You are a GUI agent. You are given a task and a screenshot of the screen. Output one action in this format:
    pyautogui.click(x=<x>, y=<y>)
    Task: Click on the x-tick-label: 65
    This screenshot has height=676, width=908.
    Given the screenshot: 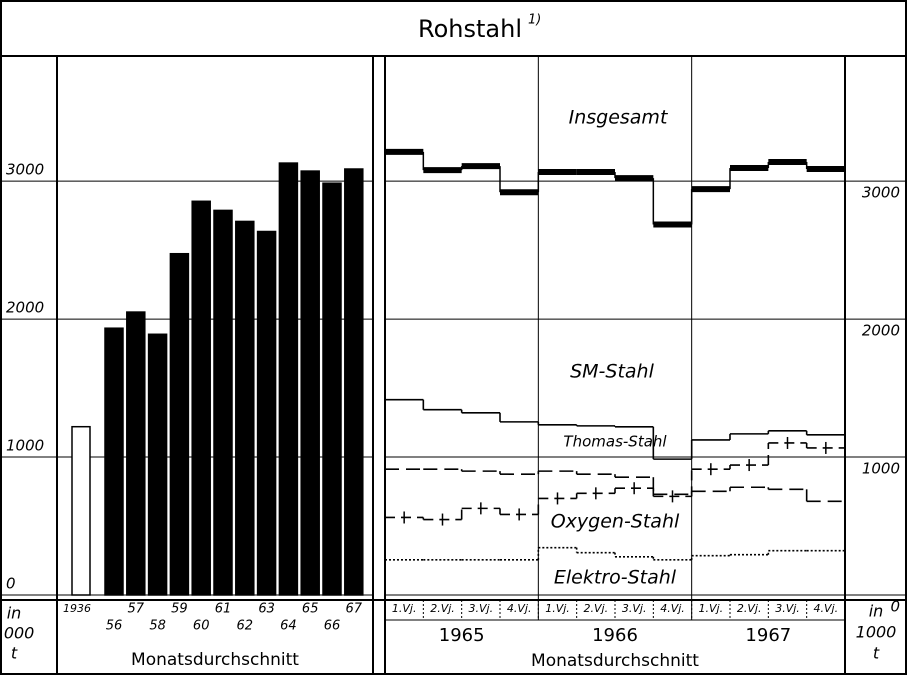 What is the action you would take?
    pyautogui.click(x=310, y=609)
    